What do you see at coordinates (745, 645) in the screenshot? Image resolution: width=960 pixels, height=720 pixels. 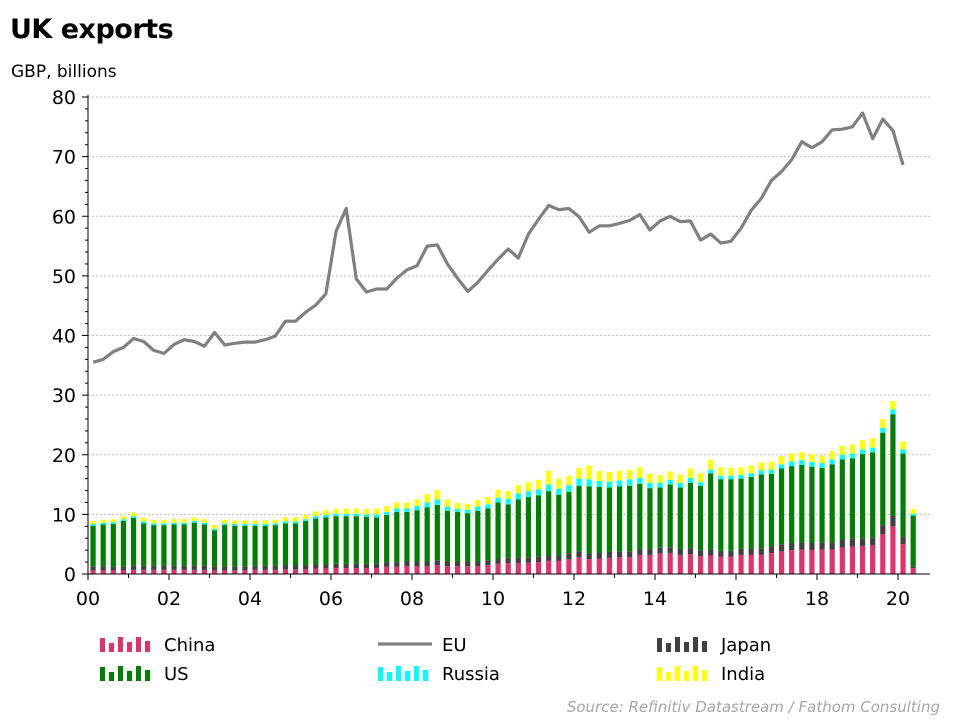 I see `legend-label: Japan` at bounding box center [745, 645].